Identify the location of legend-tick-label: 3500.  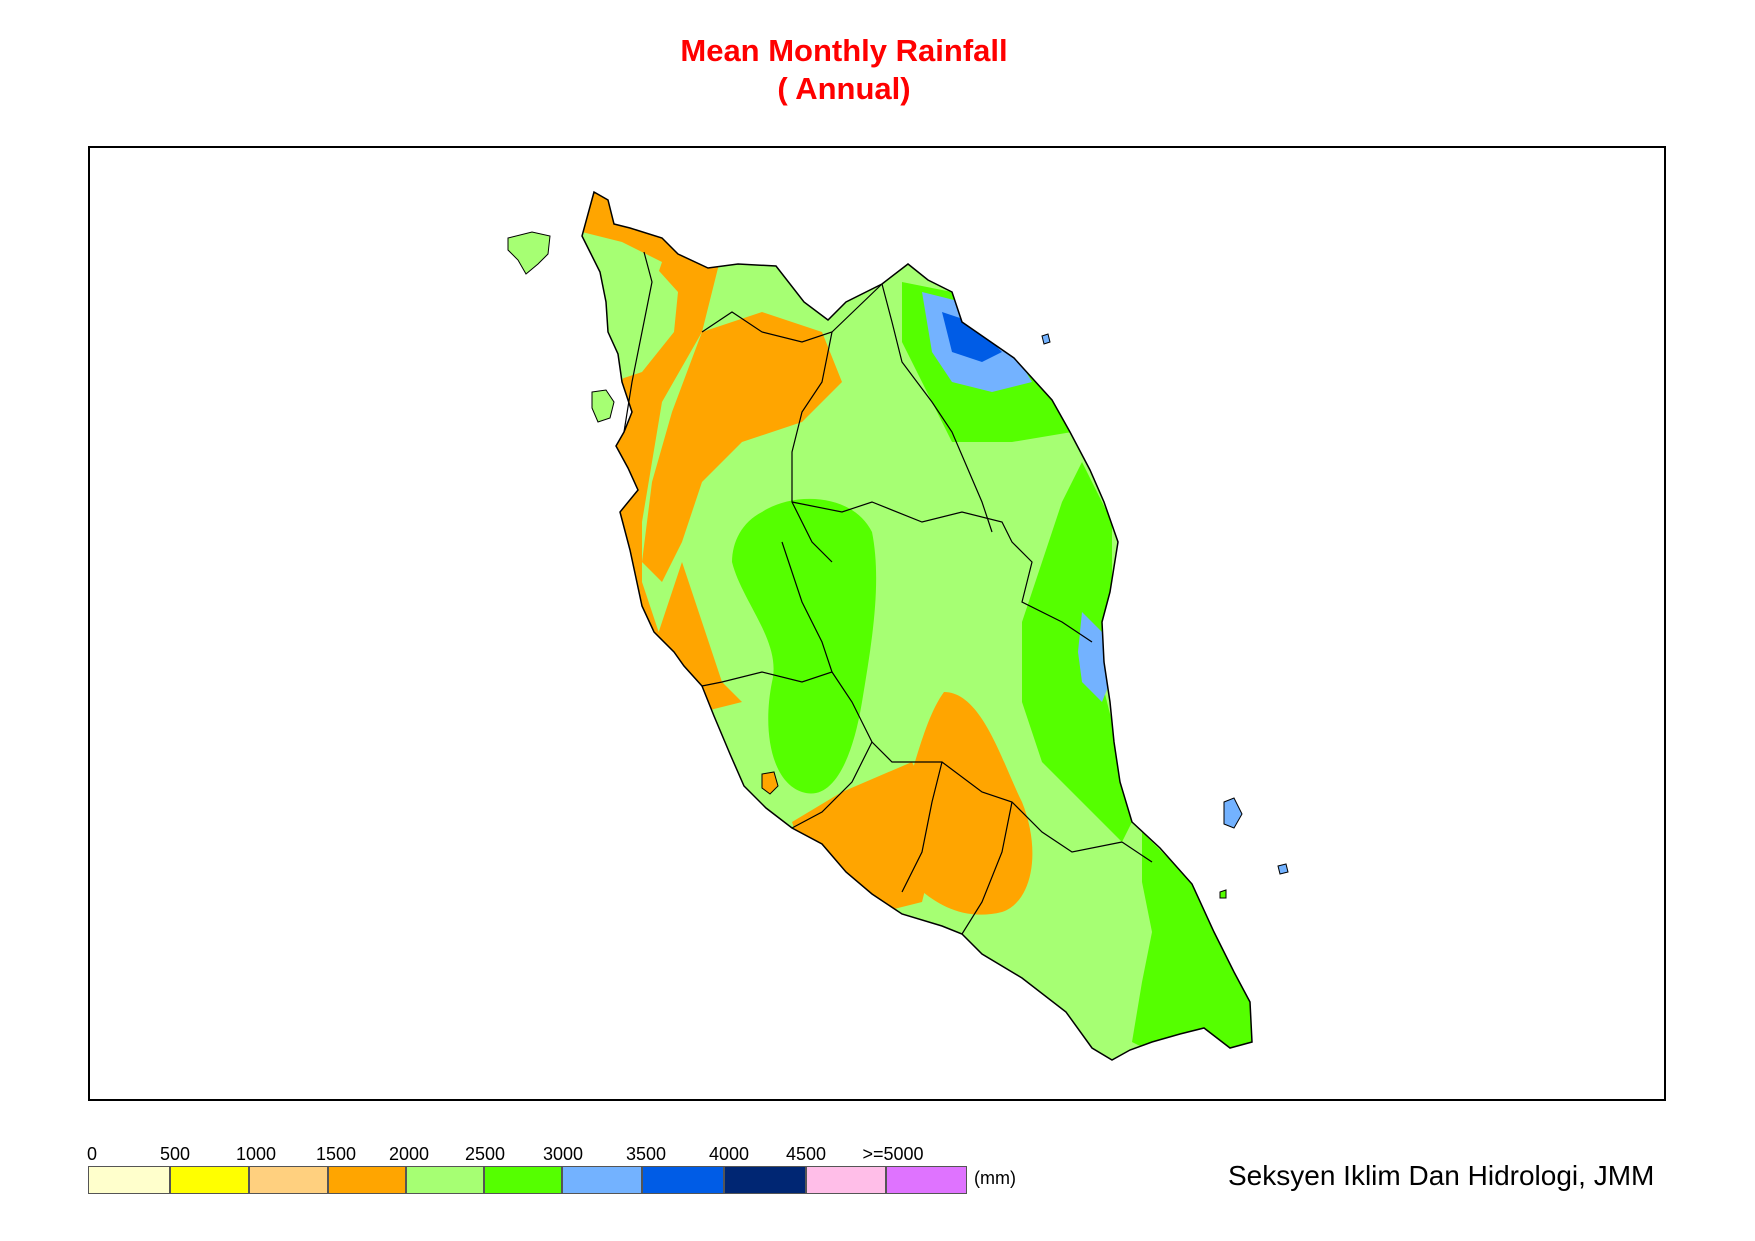
(646, 1154).